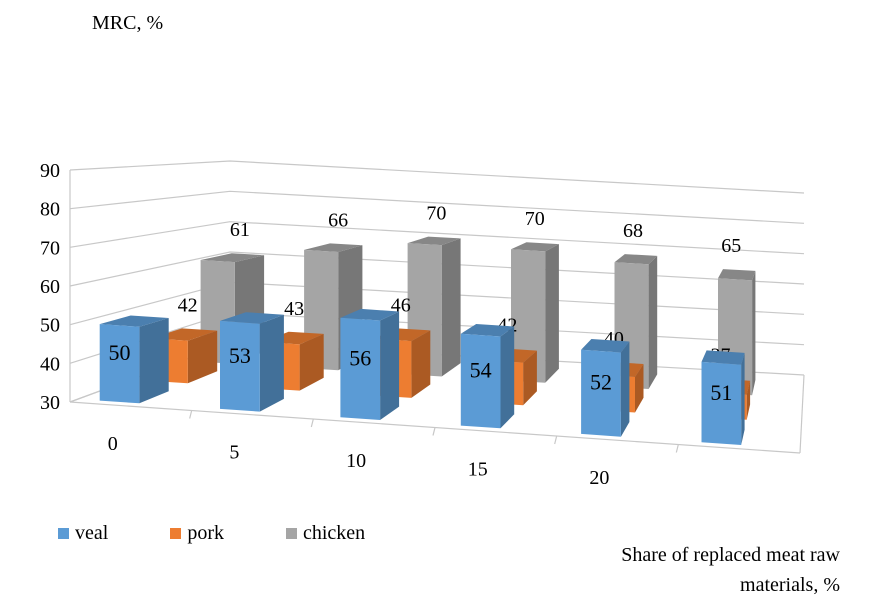 The width and height of the screenshot is (874, 603). I want to click on x-tick-label-5: 5, so click(234, 452).